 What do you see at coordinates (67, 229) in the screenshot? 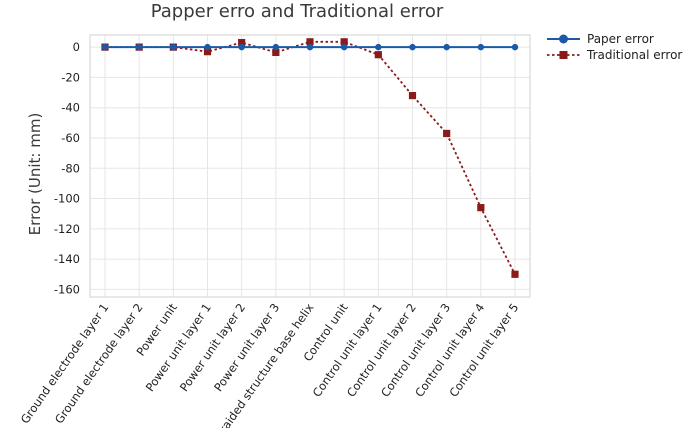
I see `y-tick-label: -120` at bounding box center [67, 229].